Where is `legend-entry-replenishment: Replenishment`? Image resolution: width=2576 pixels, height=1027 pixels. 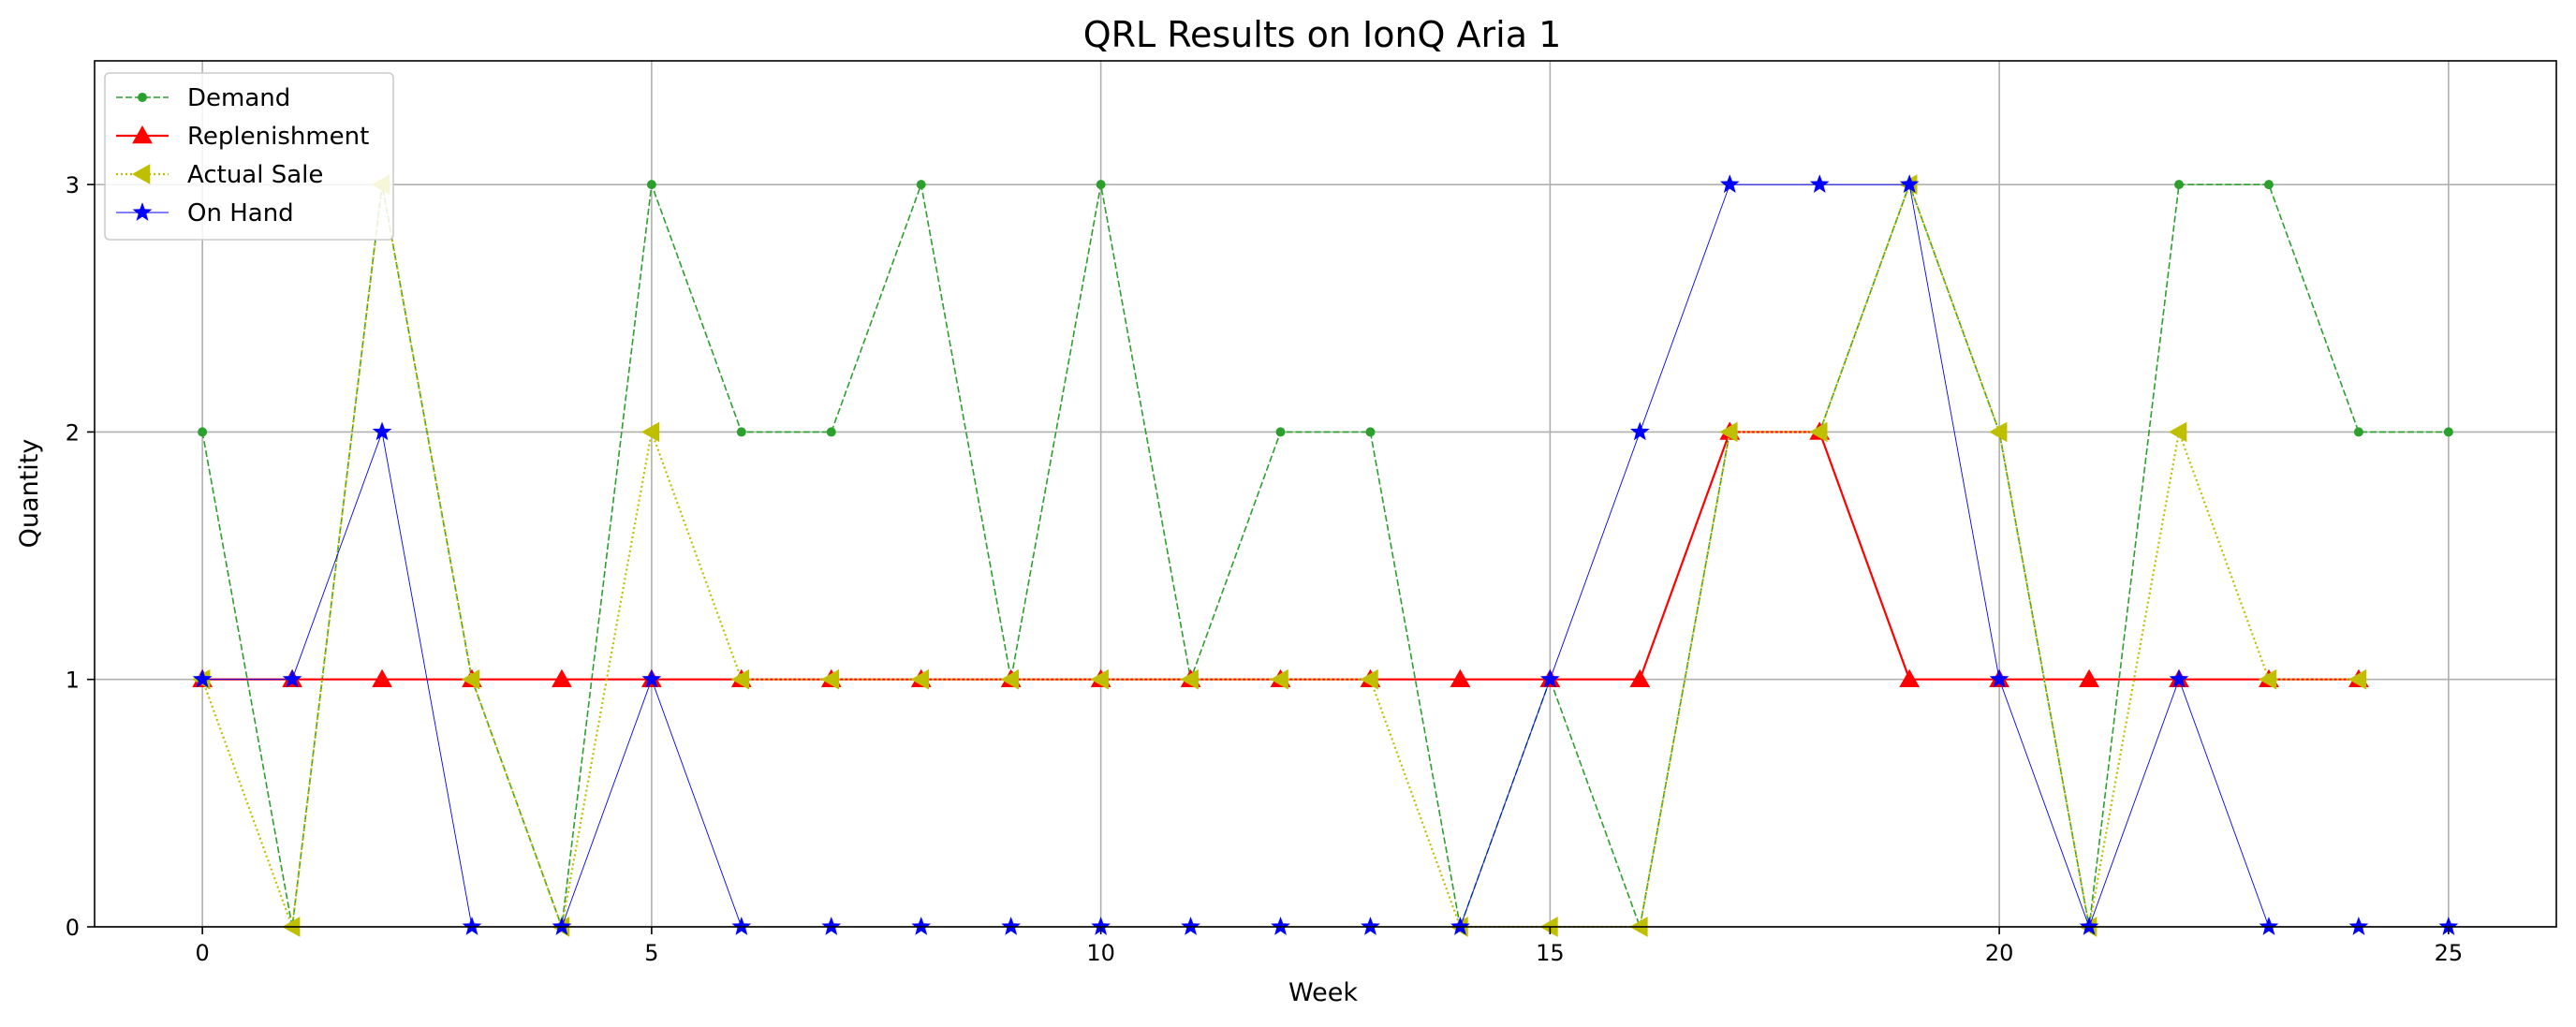 legend-entry-replenishment: Replenishment is located at coordinates (242, 137).